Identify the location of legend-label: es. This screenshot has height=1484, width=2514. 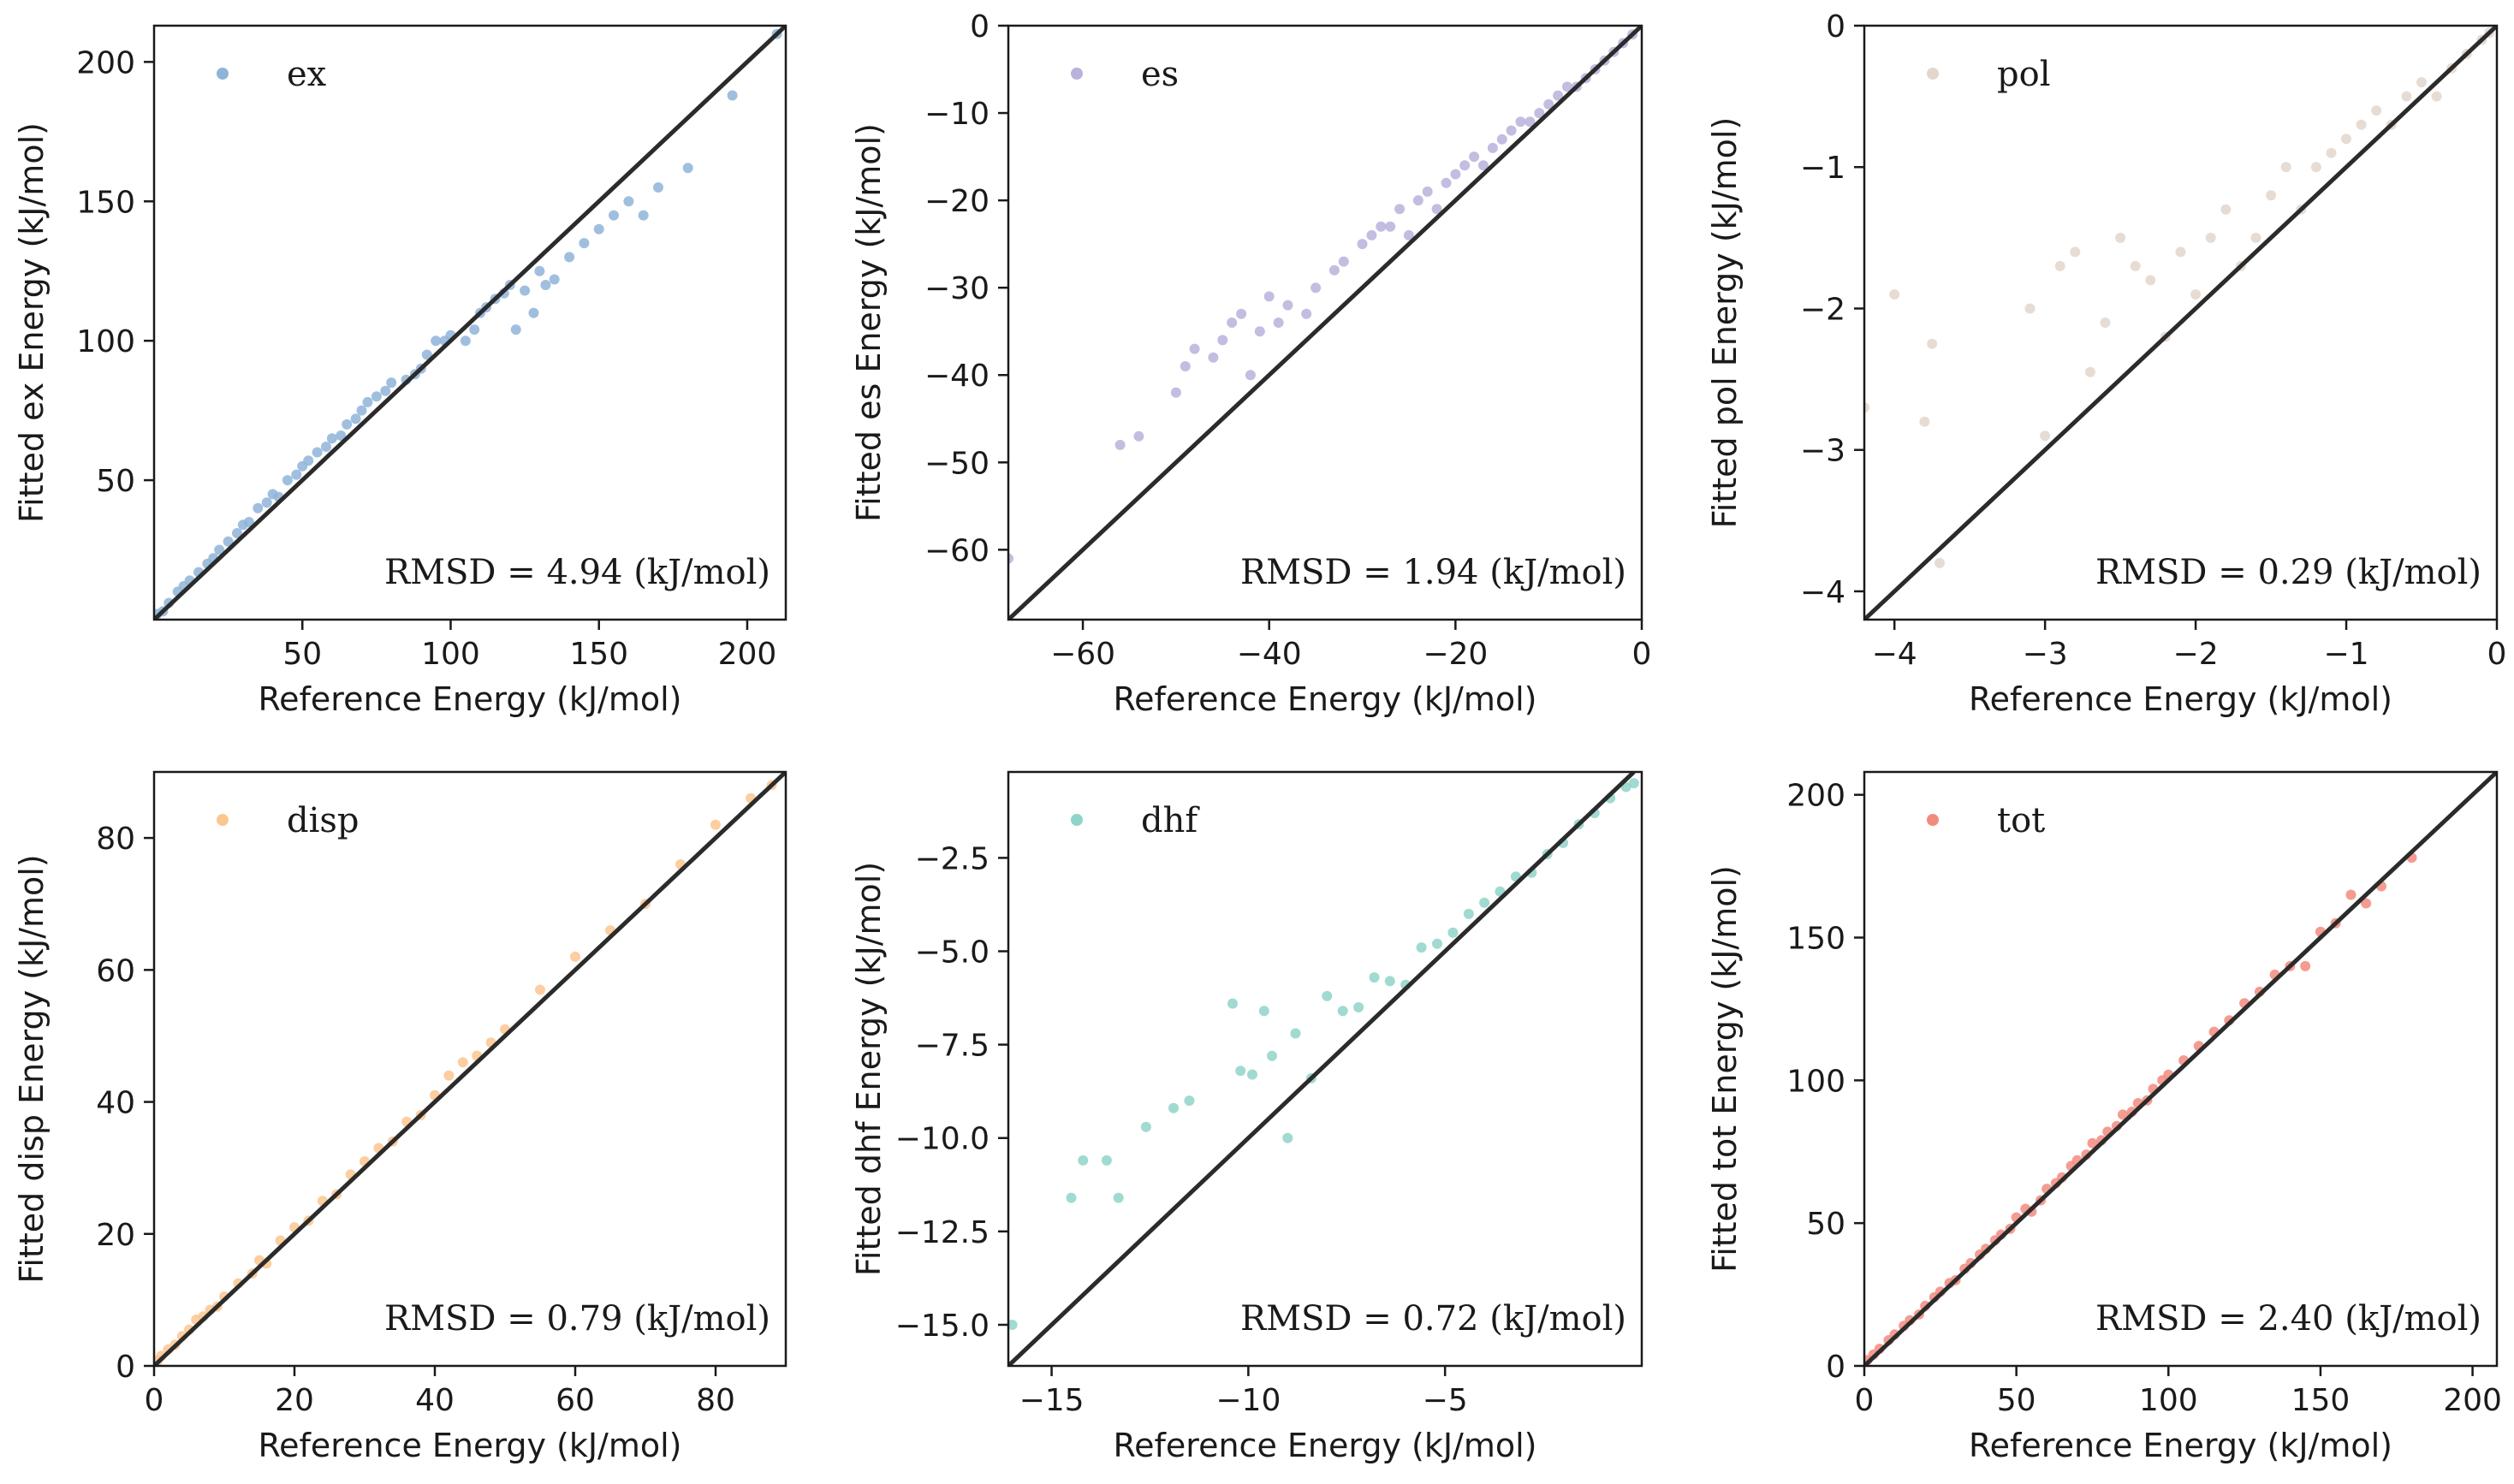
(1160, 75).